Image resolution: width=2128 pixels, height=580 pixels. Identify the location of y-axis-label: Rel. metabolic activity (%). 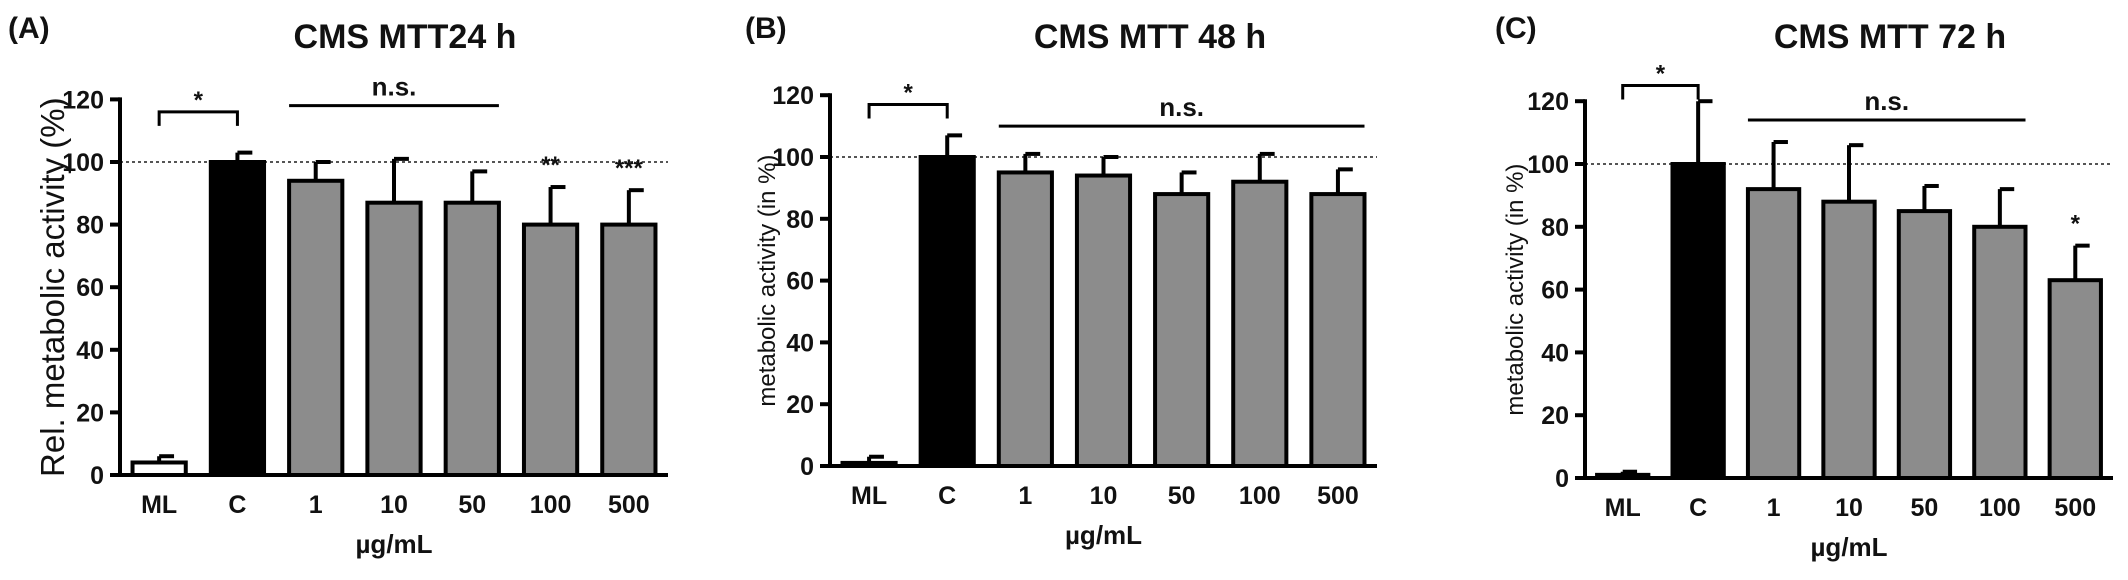
(52, 287).